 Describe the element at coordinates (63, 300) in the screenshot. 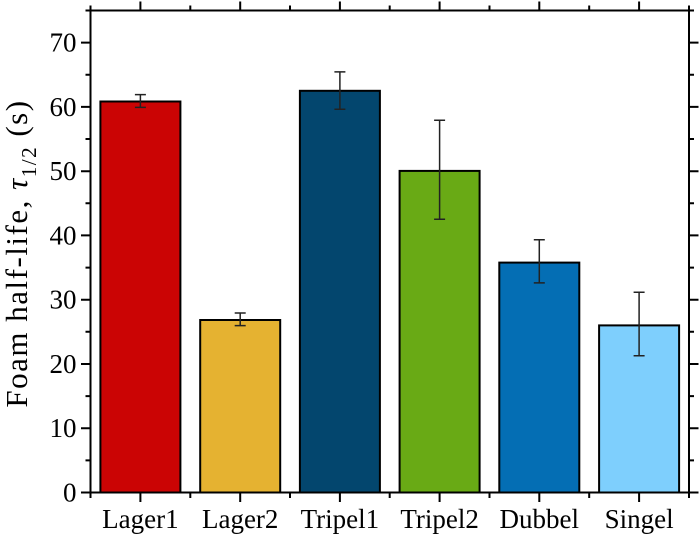

I see `svg-text: 30` at that location.